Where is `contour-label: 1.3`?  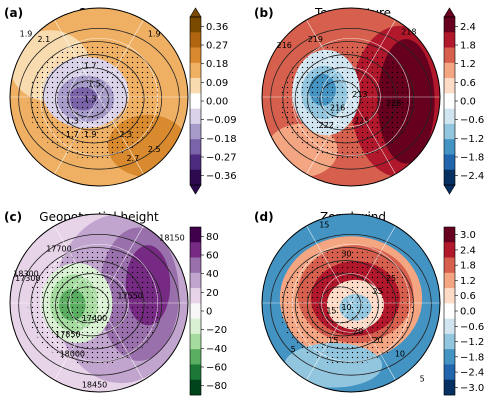
contour-label: 1.3 is located at coordinates (90, 98).